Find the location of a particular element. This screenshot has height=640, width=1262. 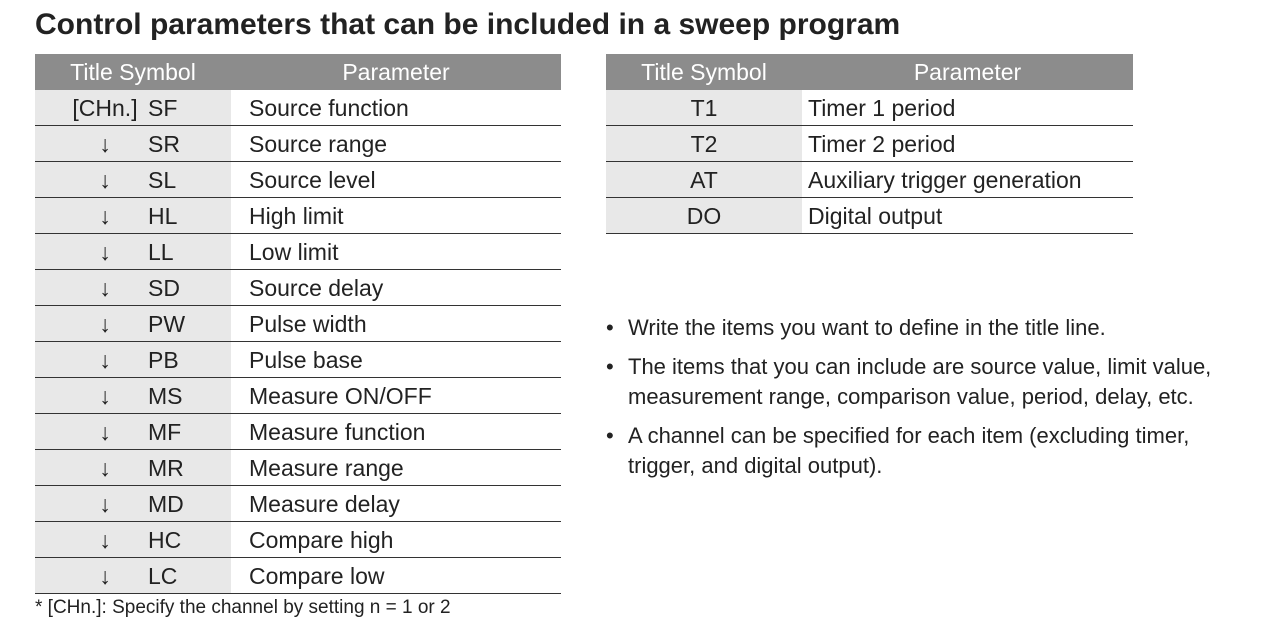

table-row: ↓ MF Measure function is located at coordinates (298, 432).